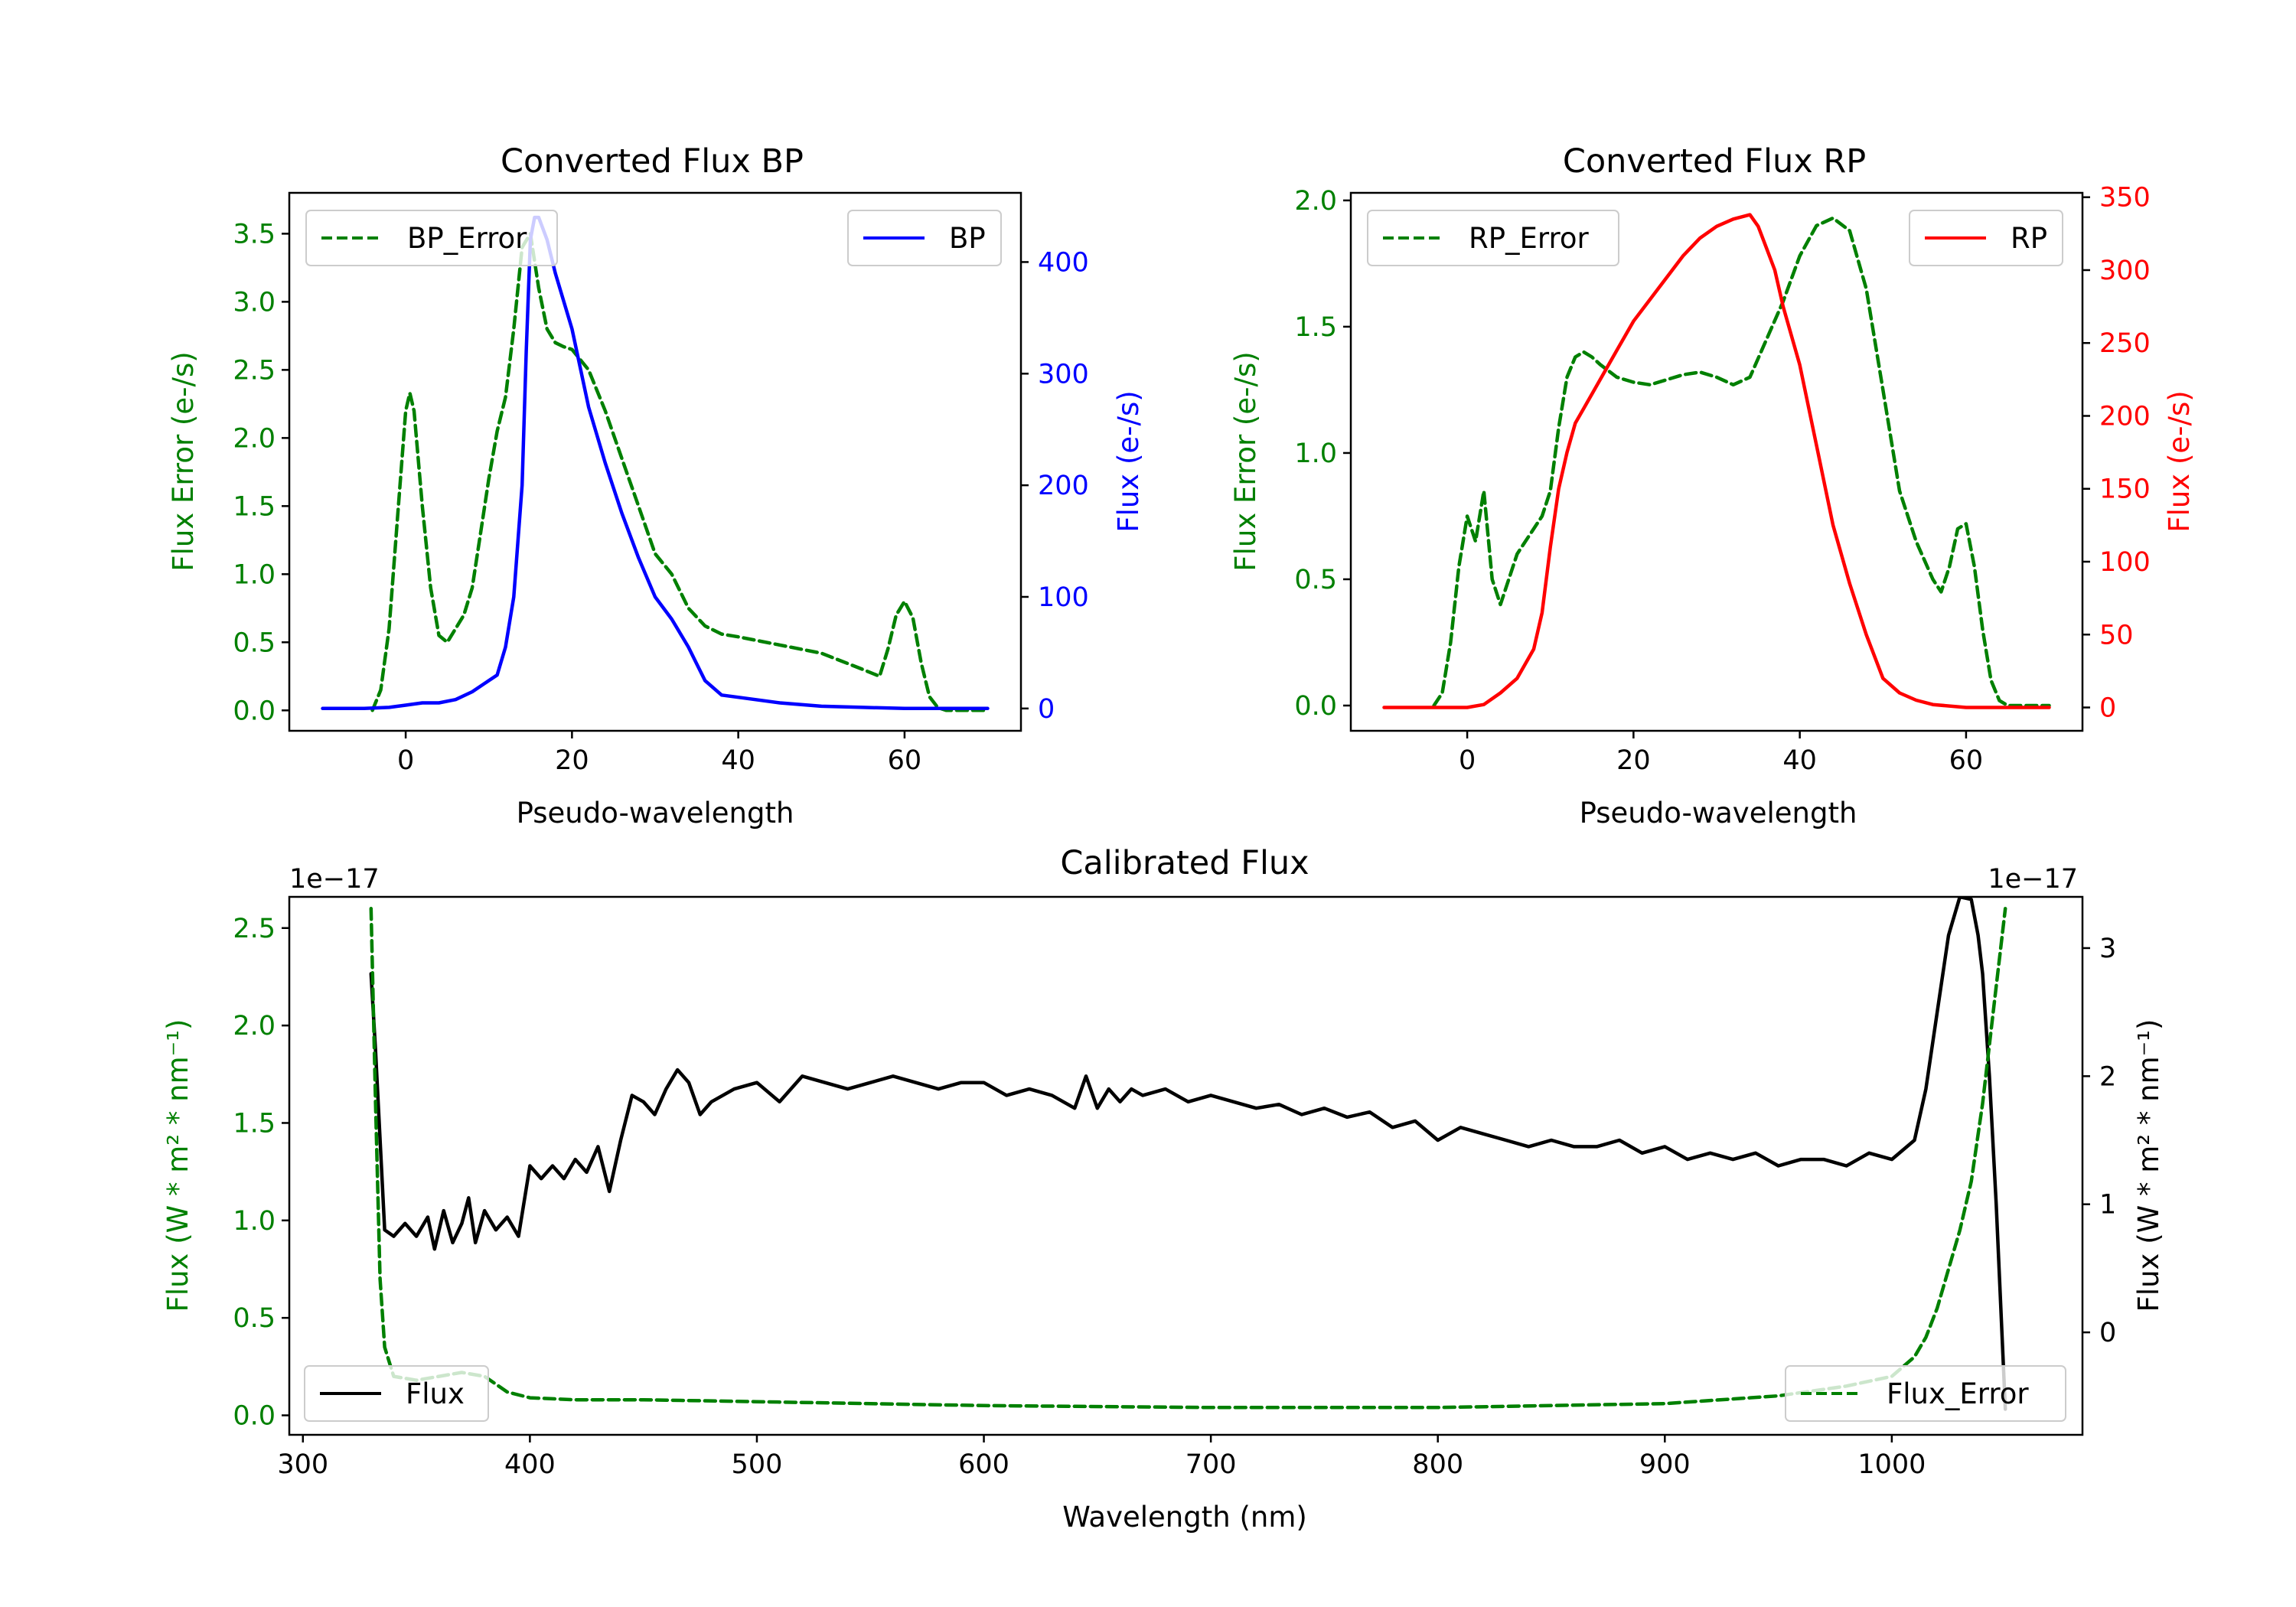  I want to click on bp-right-tick-label: 200, so click(1063, 486).